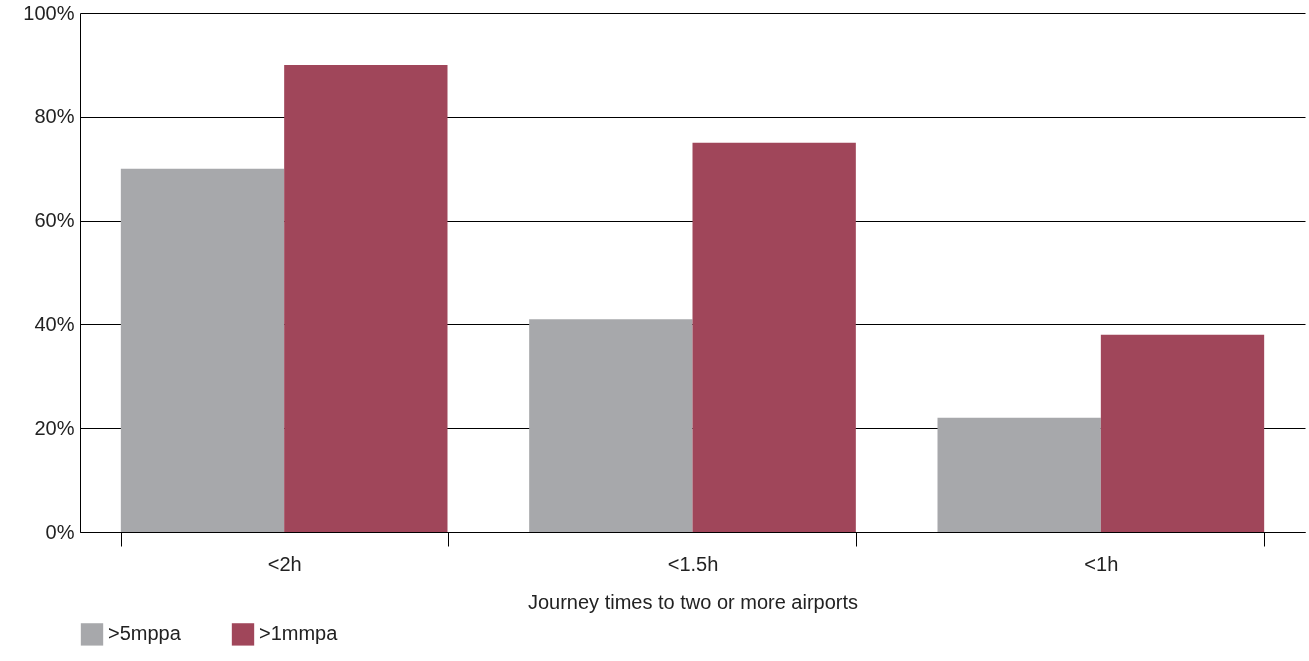 This screenshot has width=1309, height=661. What do you see at coordinates (54, 116) in the screenshot?
I see `y-tick-label: 80%` at bounding box center [54, 116].